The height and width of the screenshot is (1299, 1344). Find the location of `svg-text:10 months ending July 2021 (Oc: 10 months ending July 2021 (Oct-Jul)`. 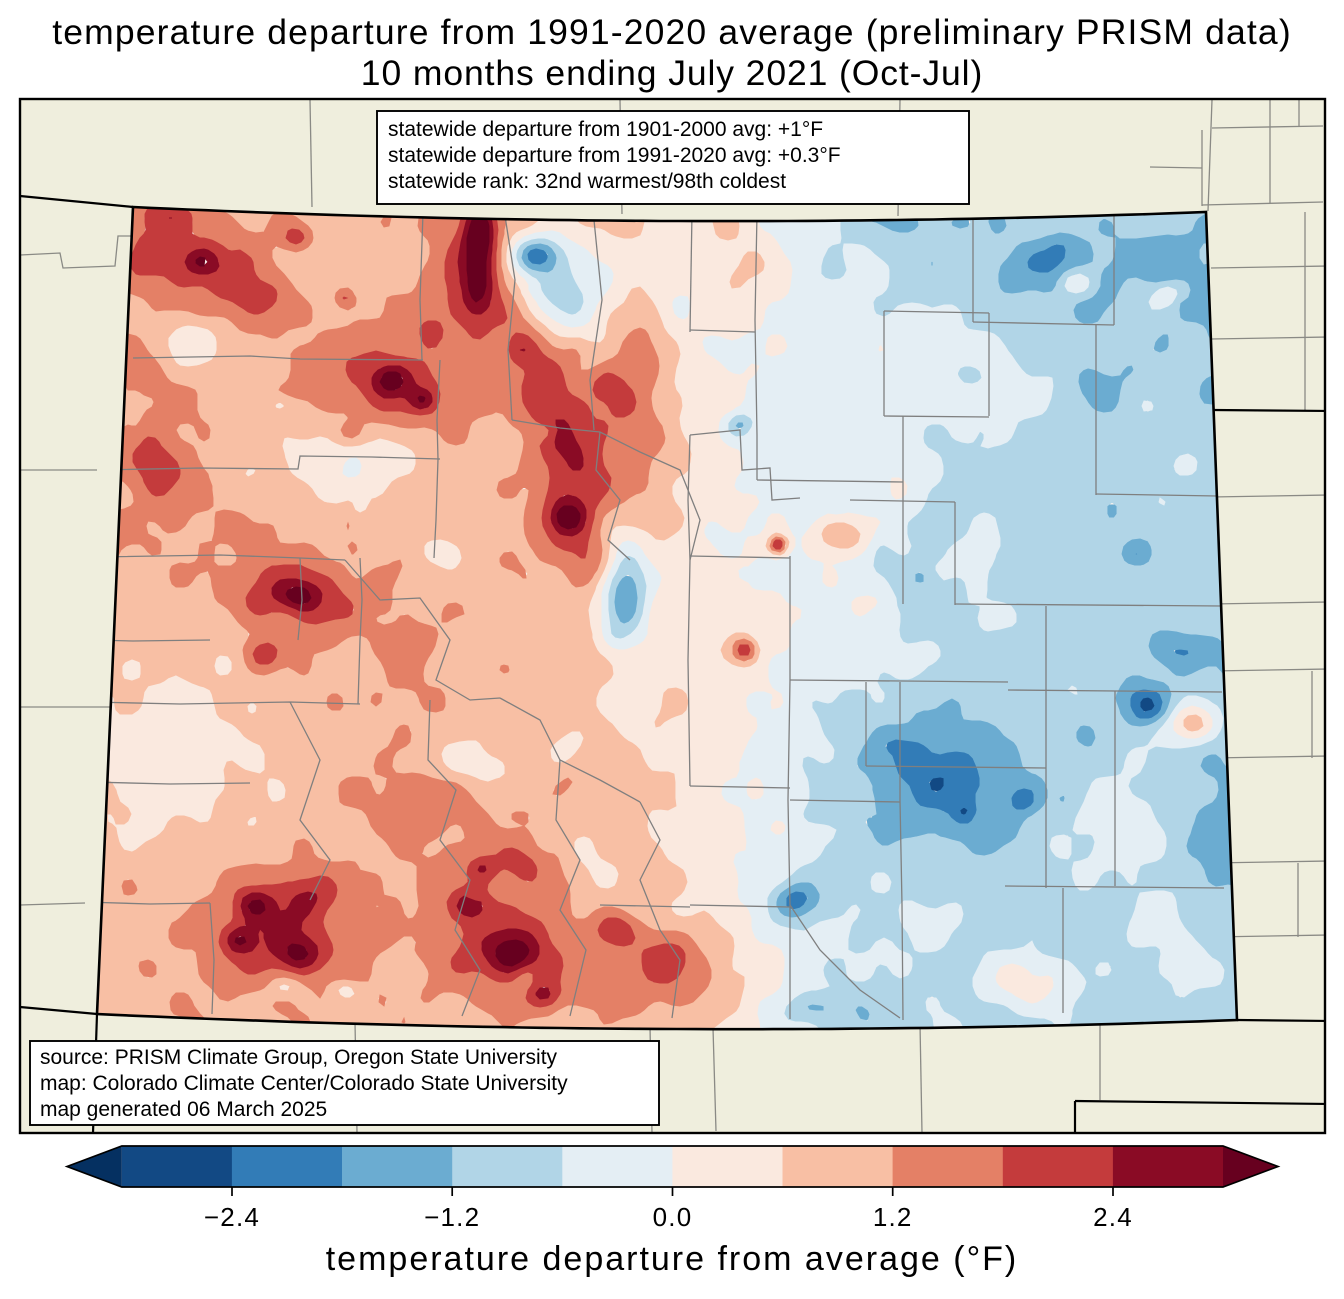

svg-text:10 months ending July 2021 (Oc: 10 months ending July 2021 (Oct-Jul) is located at coordinates (672, 73).